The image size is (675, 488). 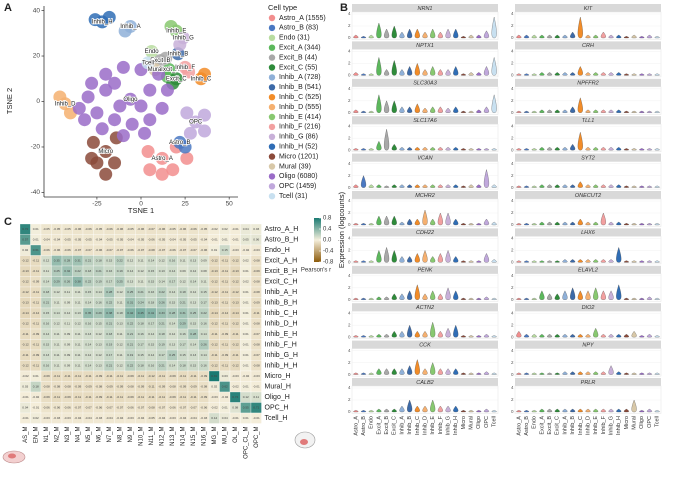 I want to click on cell-value: 0.15, so click(x=151, y=271).